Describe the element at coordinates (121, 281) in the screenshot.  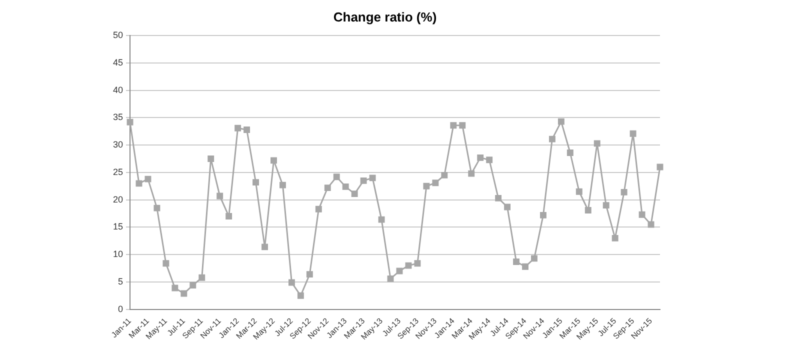
I see `y-tick-label: 5` at that location.